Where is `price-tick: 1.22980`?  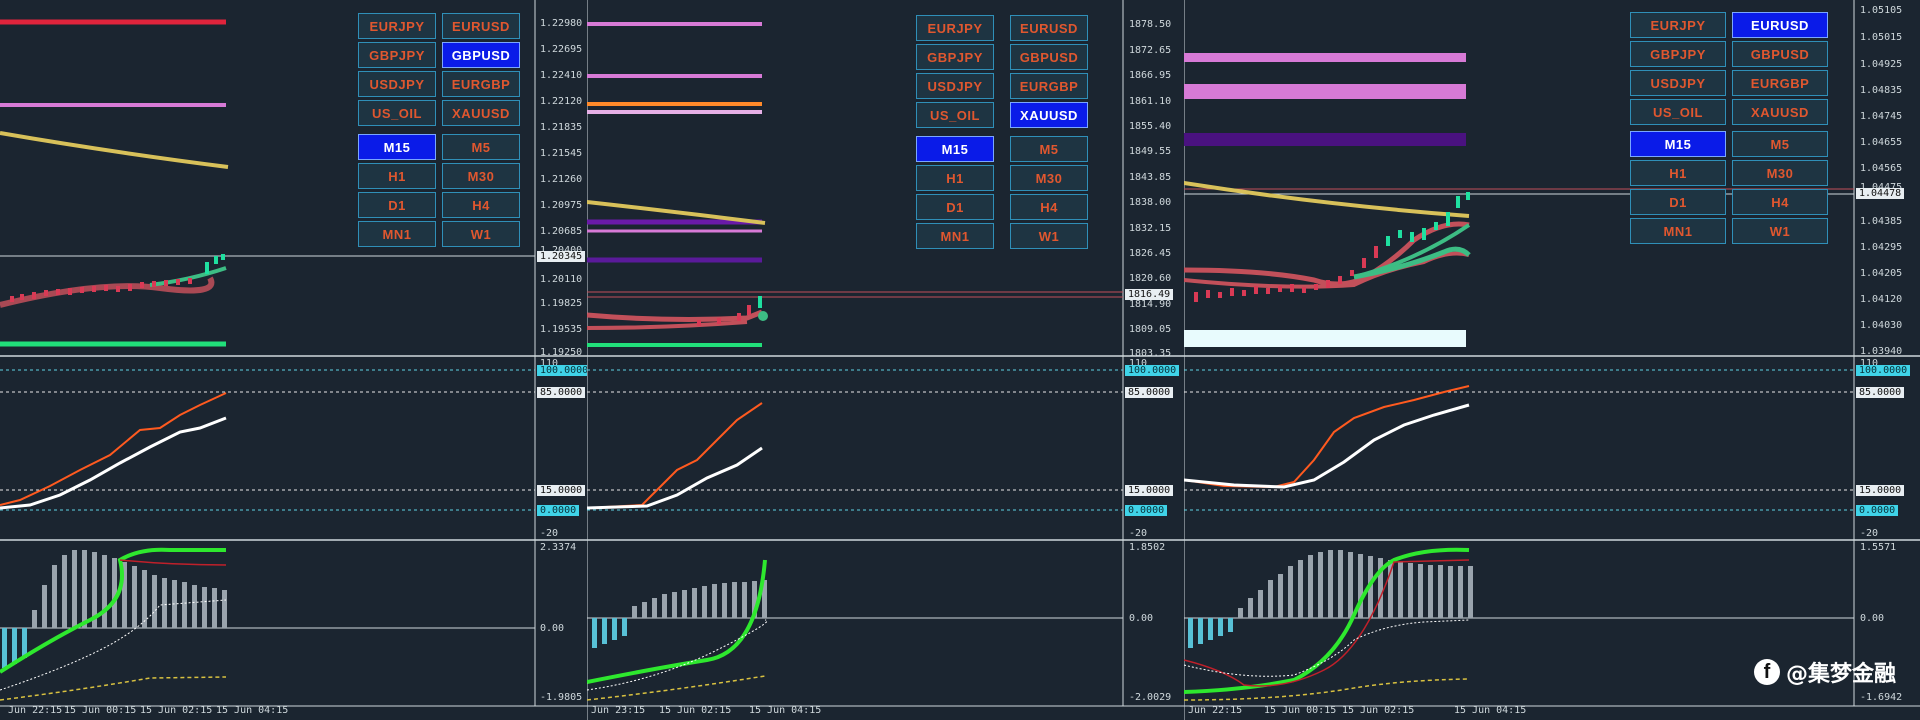
price-tick: 1.22980 is located at coordinates (561, 23).